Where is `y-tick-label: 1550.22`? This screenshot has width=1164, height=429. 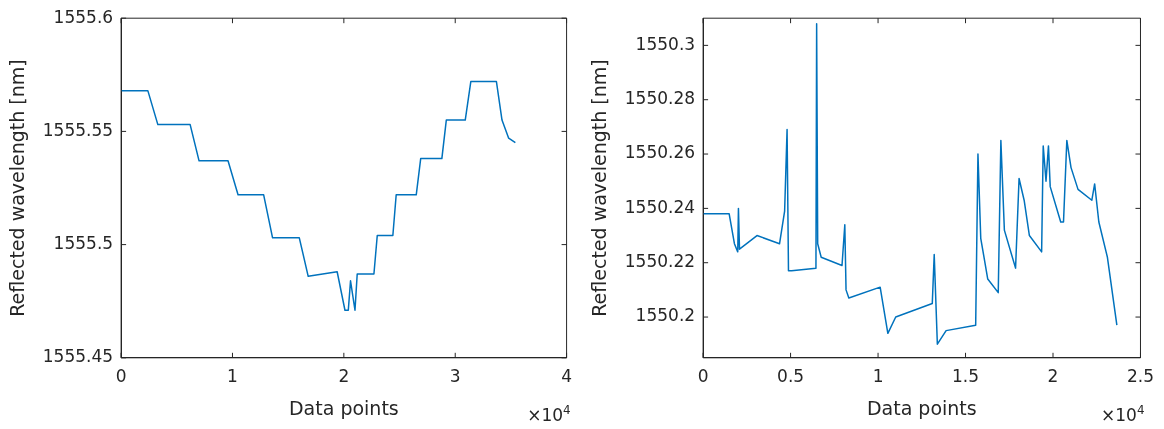 y-tick-label: 1550.22 is located at coordinates (660, 261).